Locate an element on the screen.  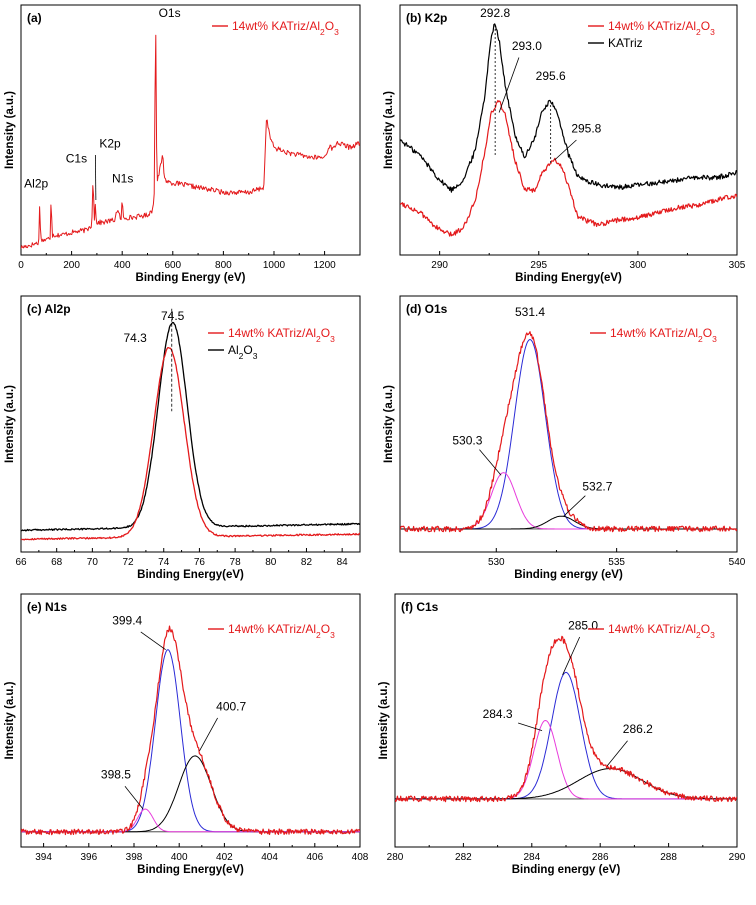
x-axis-label: Binding energy (eV) is located at coordinates (566, 870).